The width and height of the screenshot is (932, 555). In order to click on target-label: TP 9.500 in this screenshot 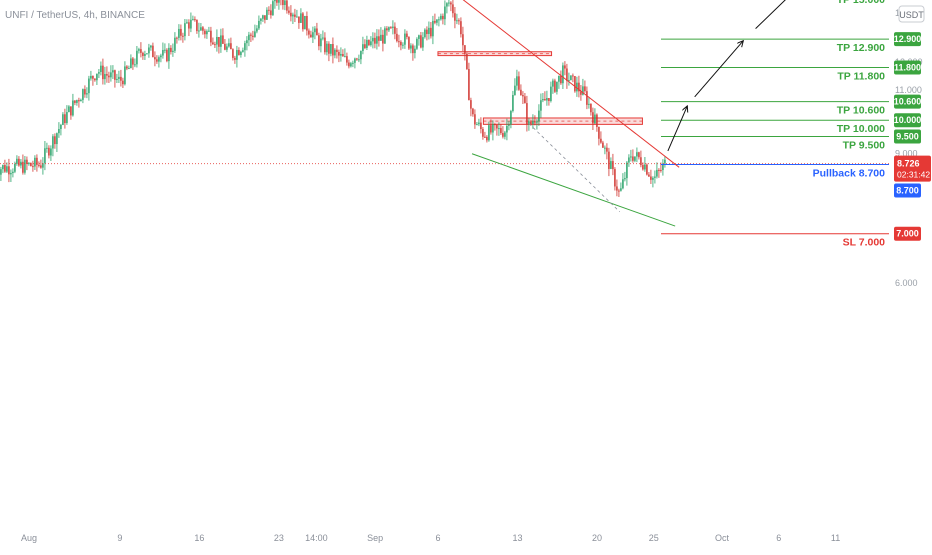, I will do `click(864, 146)`.